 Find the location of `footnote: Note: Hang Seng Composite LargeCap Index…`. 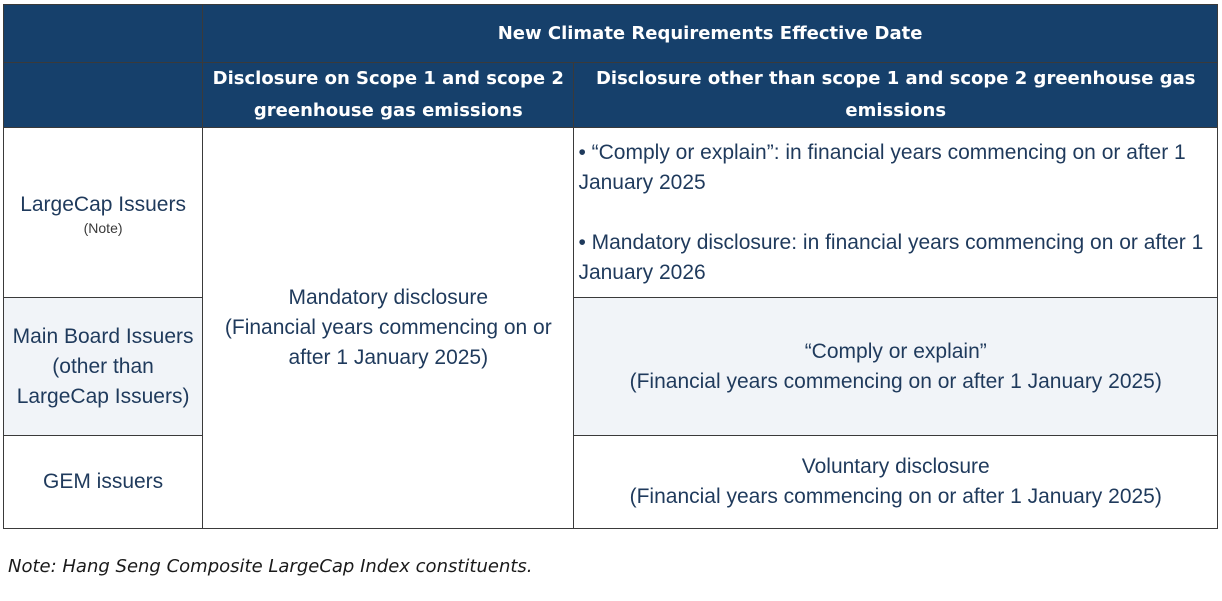

footnote: Note: Hang Seng Composite LargeCap Index… is located at coordinates (270, 566).